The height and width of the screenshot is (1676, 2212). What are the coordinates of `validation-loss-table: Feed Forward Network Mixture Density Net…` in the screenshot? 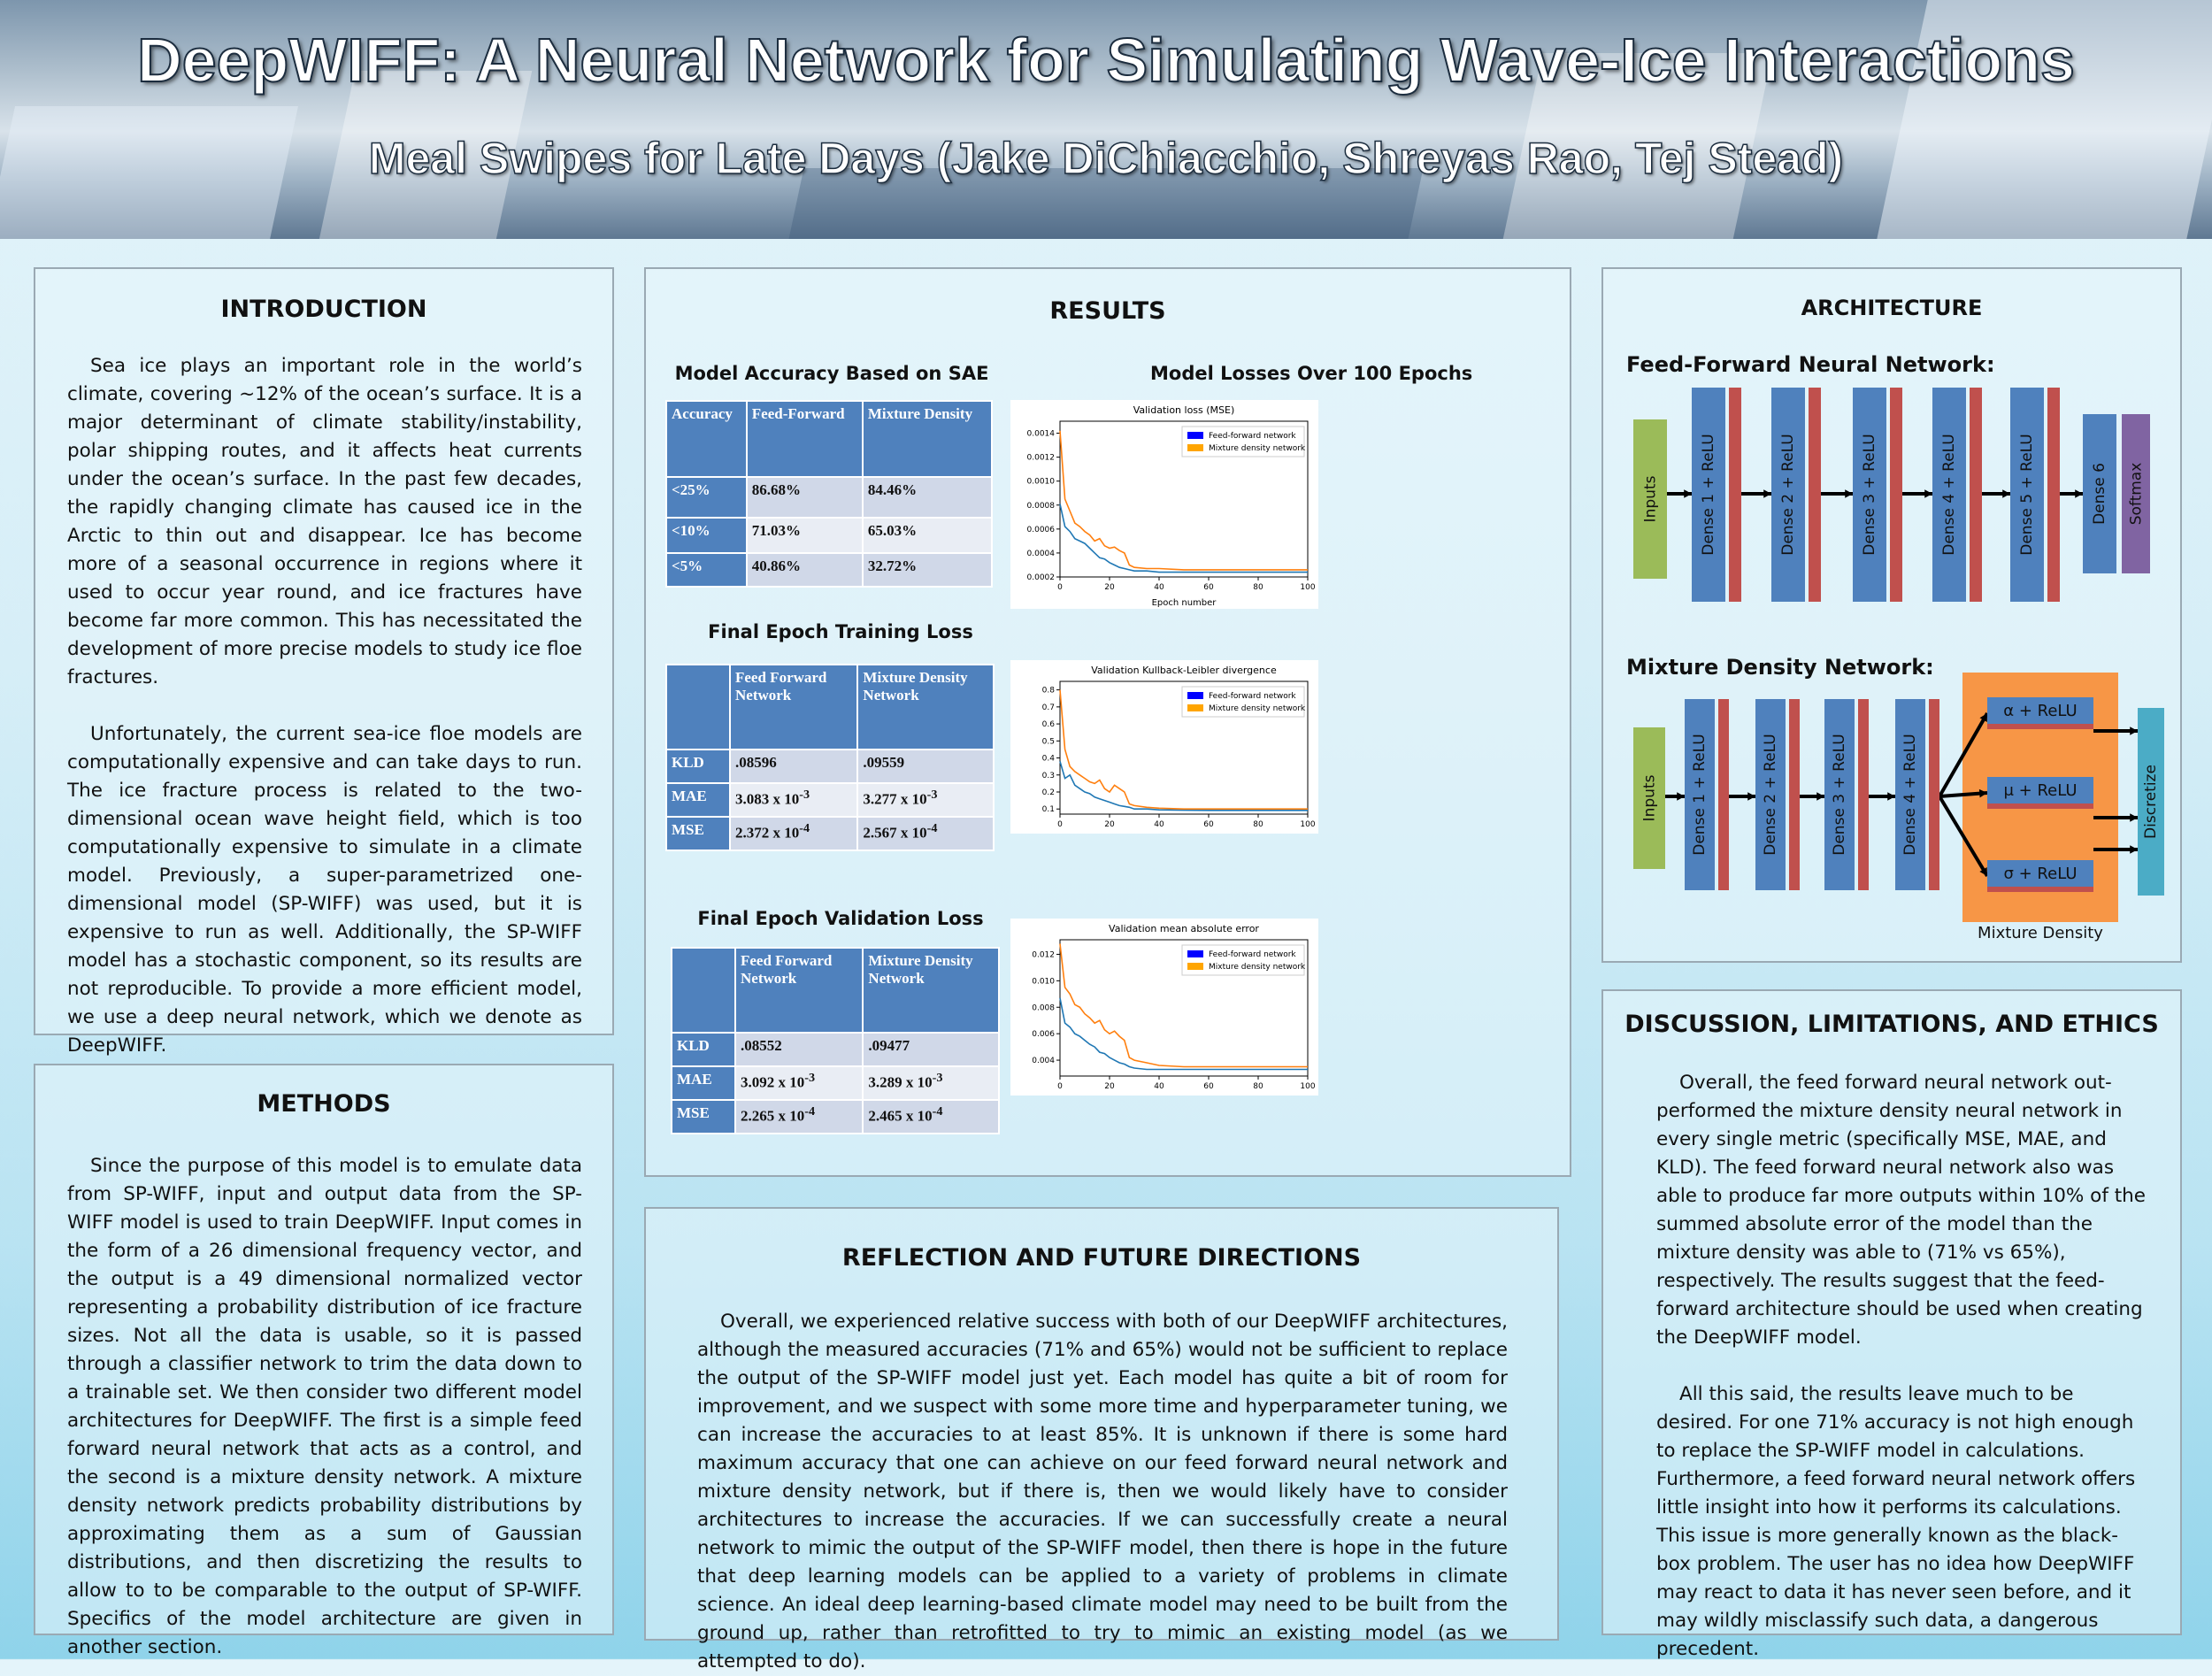 It's located at (836, 1040).